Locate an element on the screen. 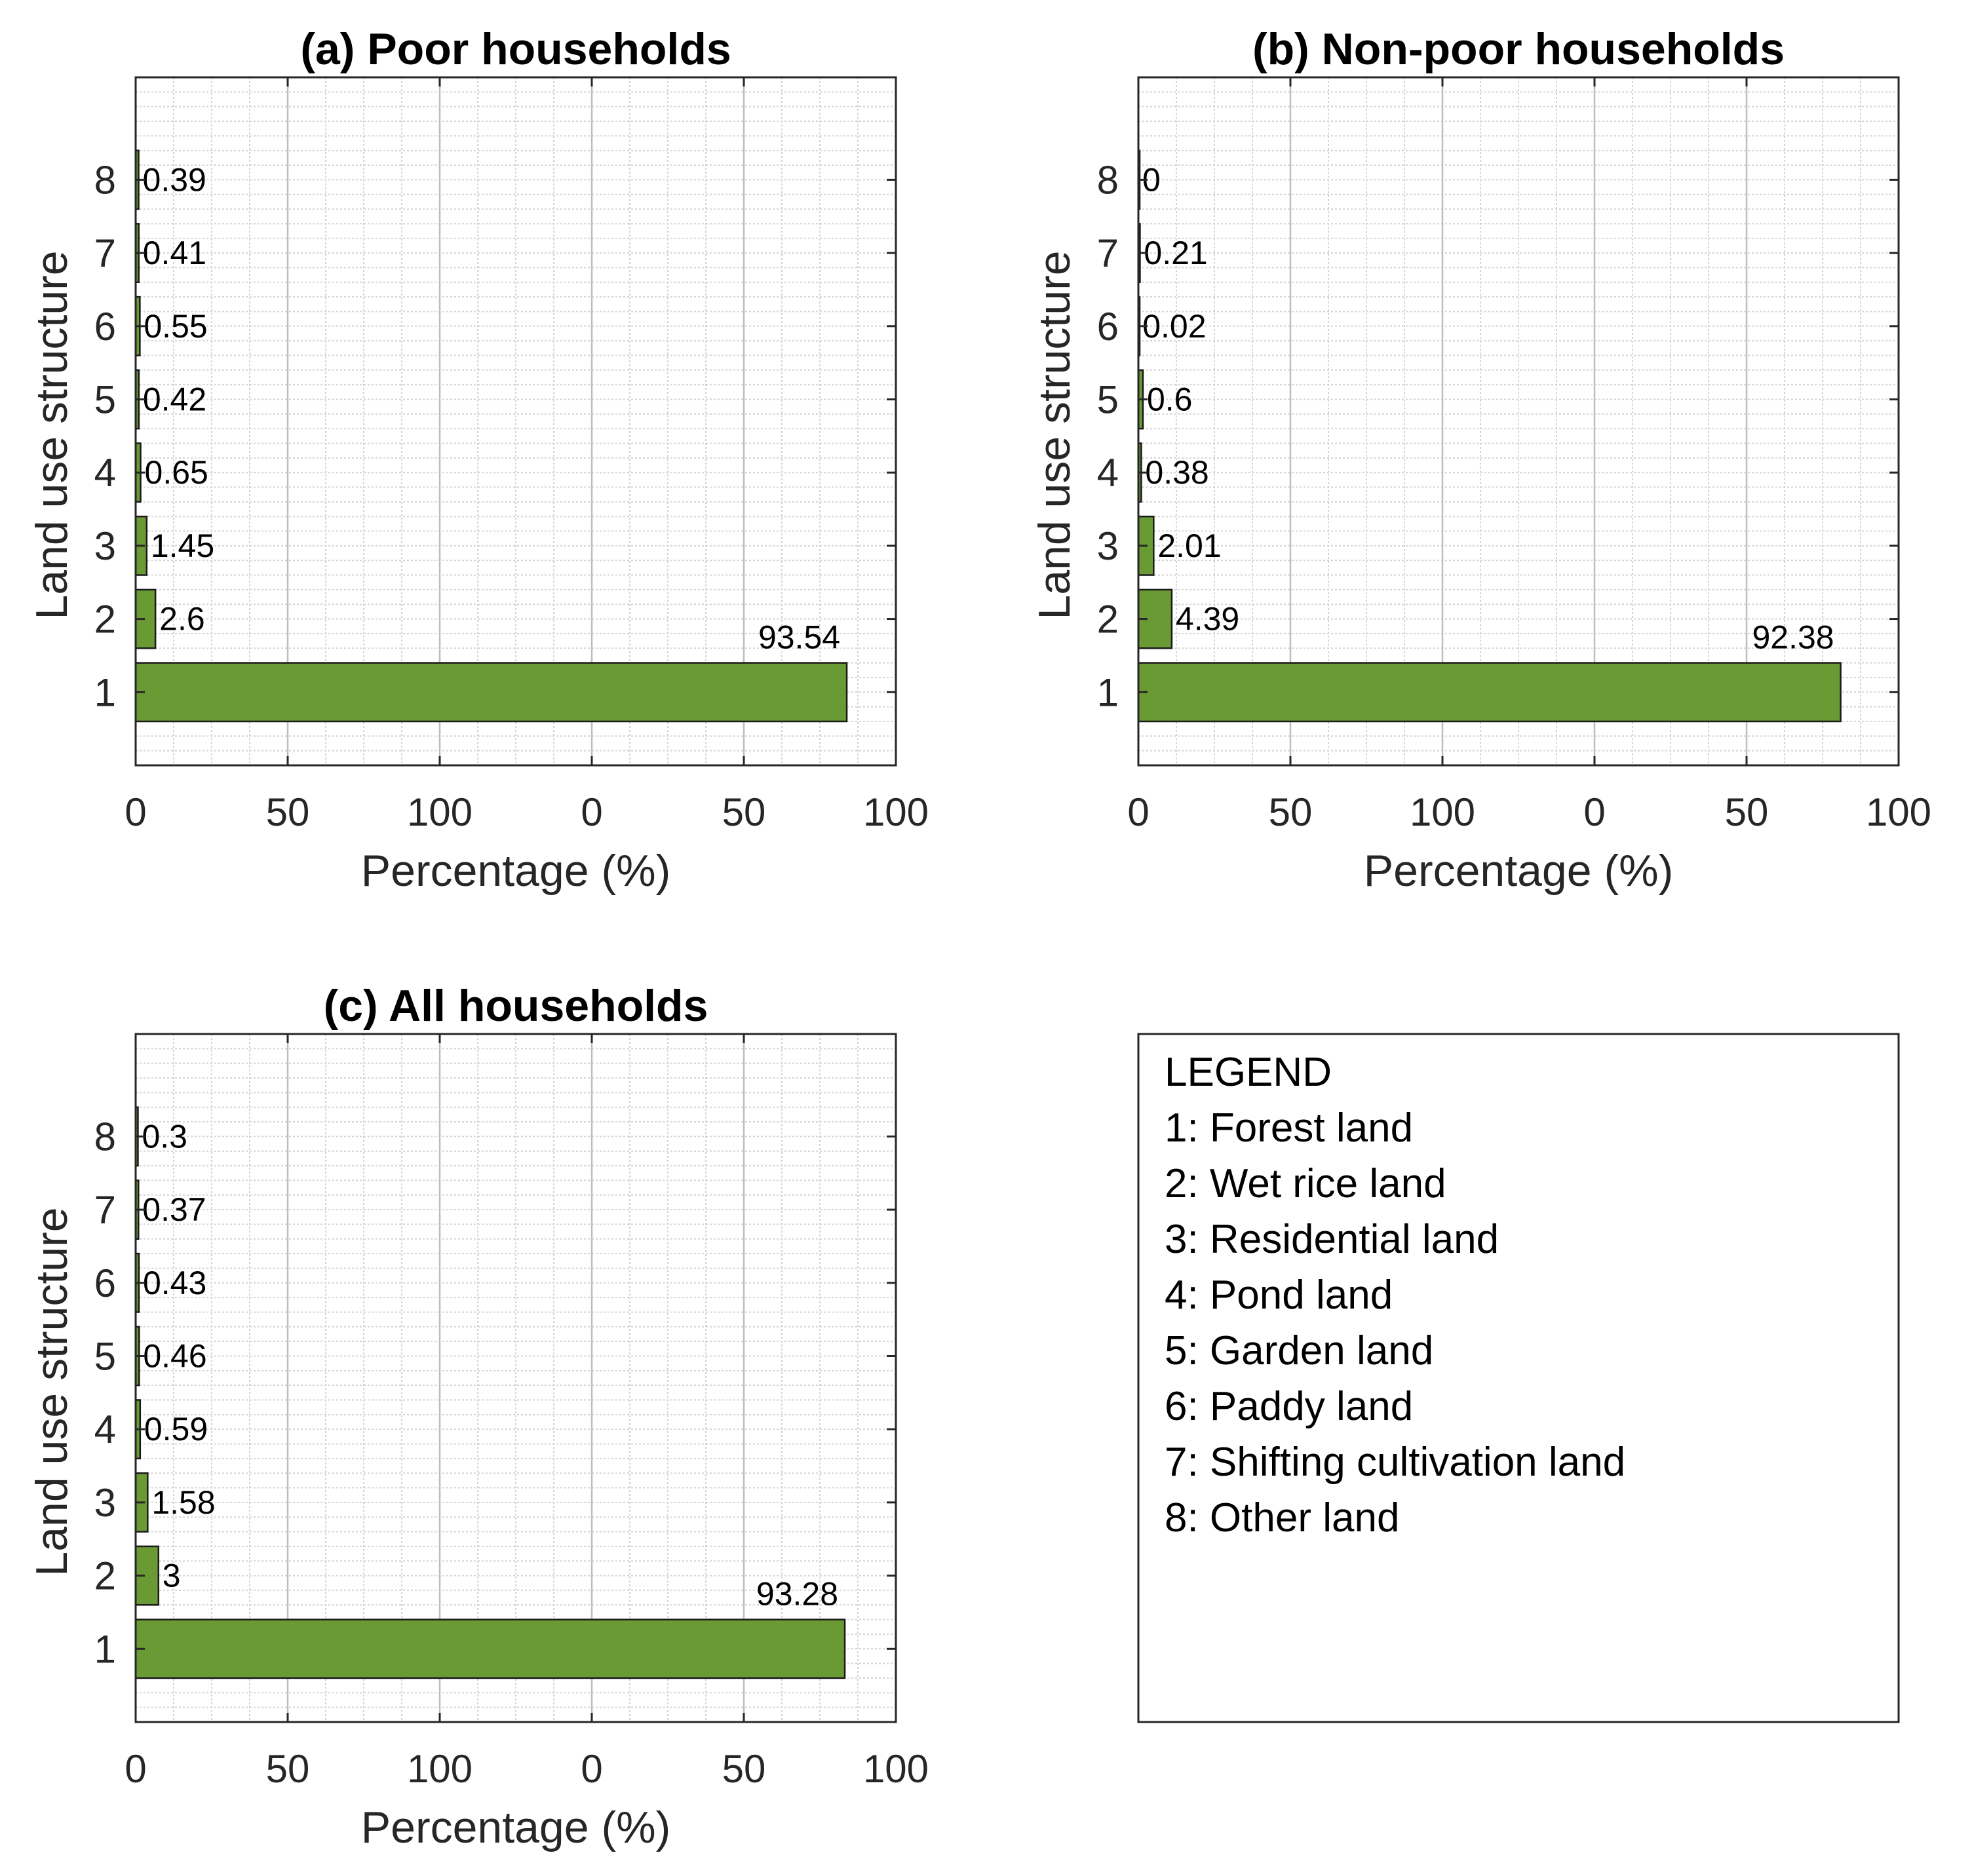  data-label: 0.21 is located at coordinates (1175, 253).